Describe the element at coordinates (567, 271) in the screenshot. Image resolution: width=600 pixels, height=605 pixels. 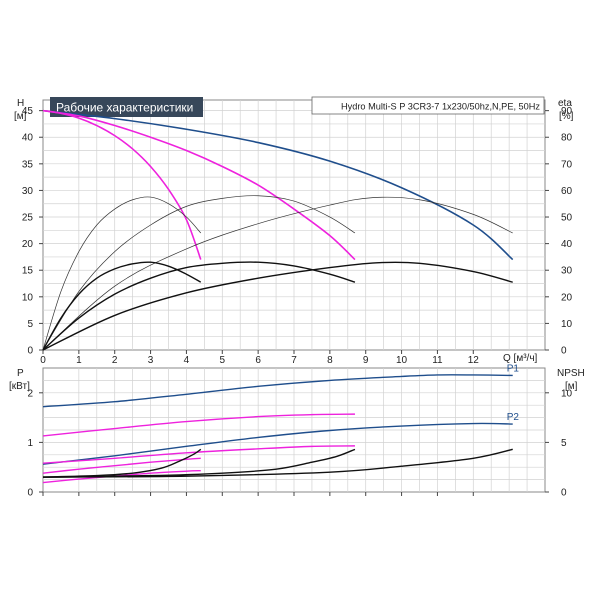
I see `eta-axis-tick-label: 30` at that location.